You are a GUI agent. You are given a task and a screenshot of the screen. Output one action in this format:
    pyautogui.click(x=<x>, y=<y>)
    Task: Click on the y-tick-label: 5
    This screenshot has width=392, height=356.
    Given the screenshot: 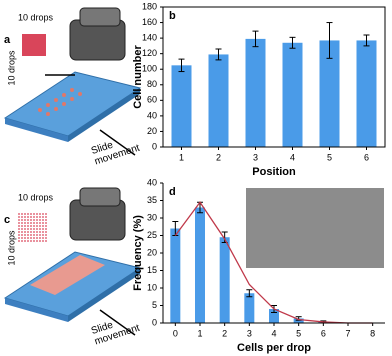 What is the action you would take?
    pyautogui.click(x=154, y=305)
    